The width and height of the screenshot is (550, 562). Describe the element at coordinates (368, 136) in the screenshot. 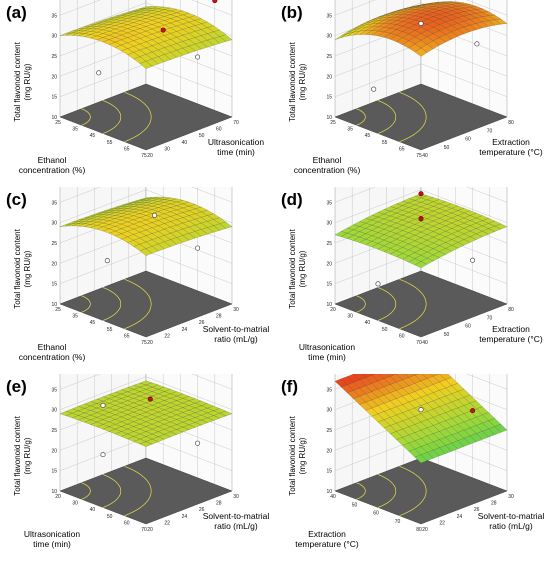

I see `x-tick-label: 45` at that location.